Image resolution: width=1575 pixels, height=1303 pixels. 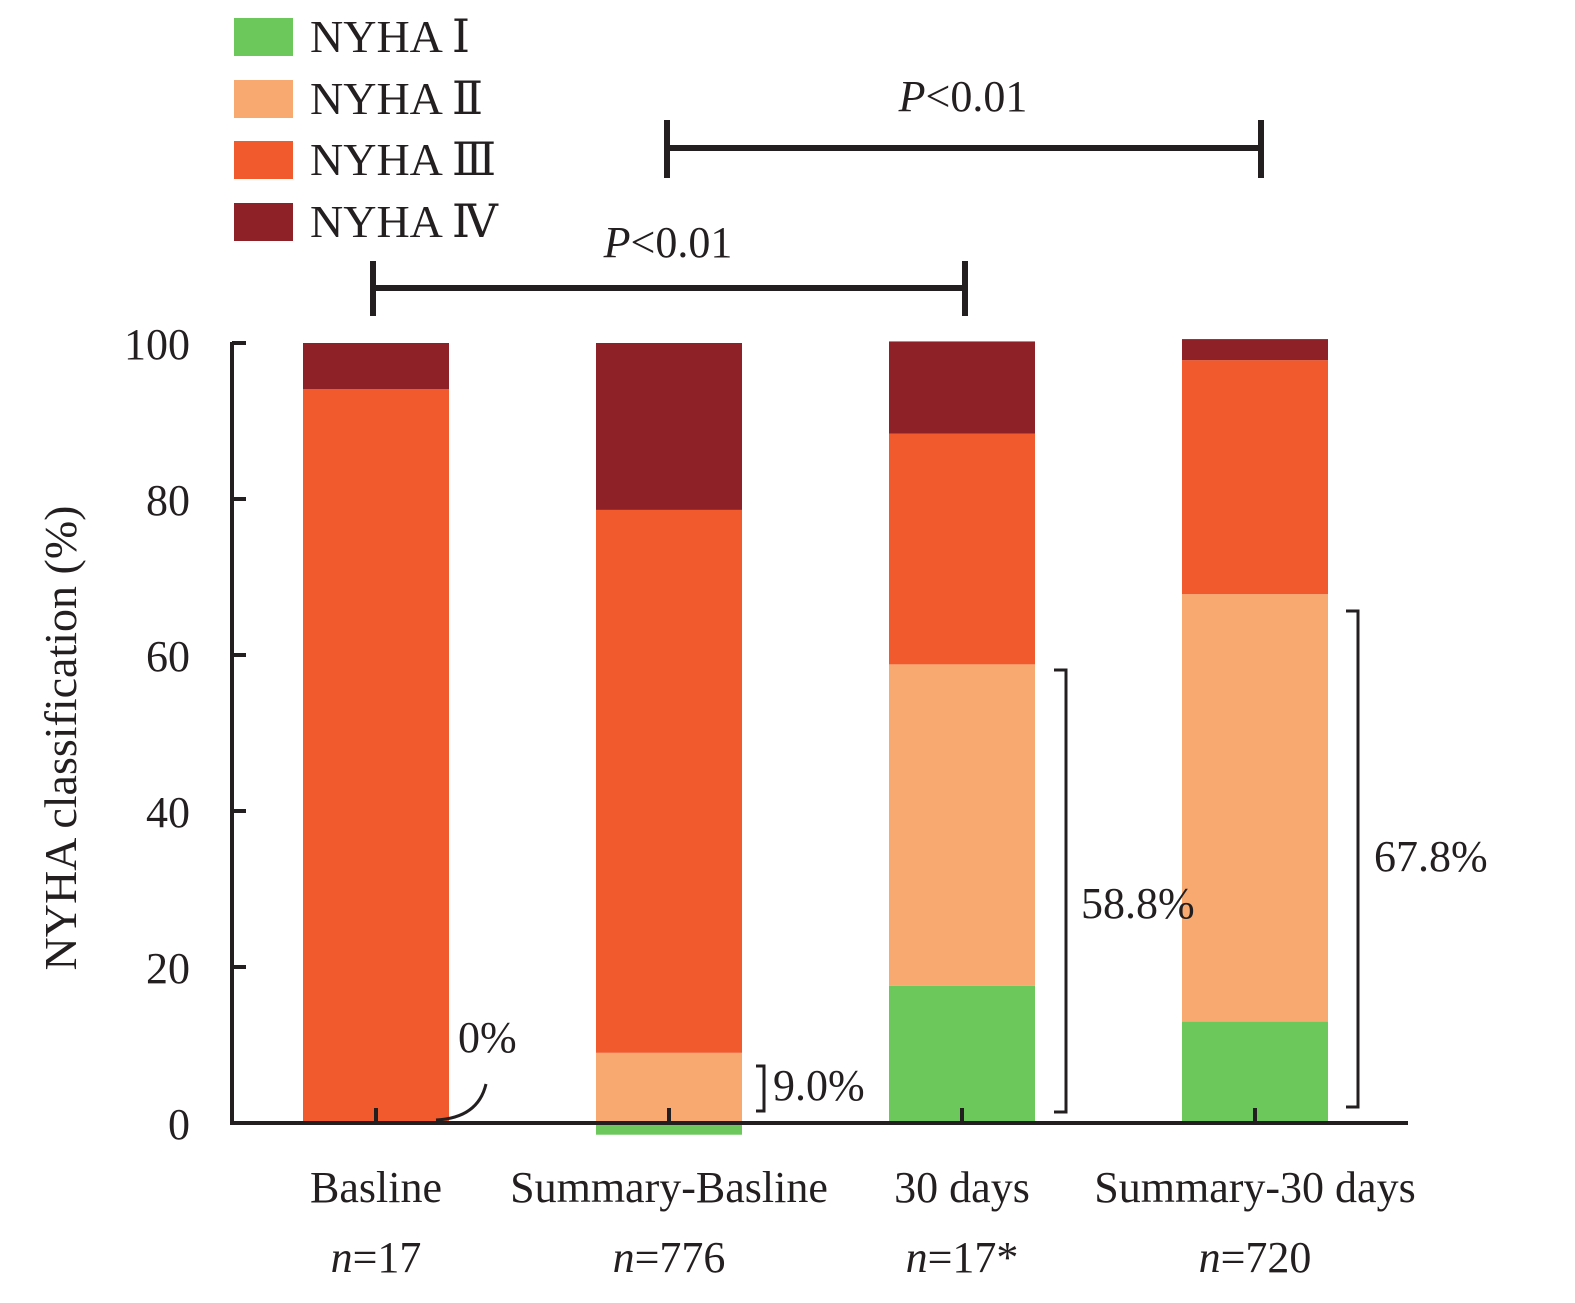 I want to click on percent-label-30-days: 58.8%, so click(x=1138, y=903).